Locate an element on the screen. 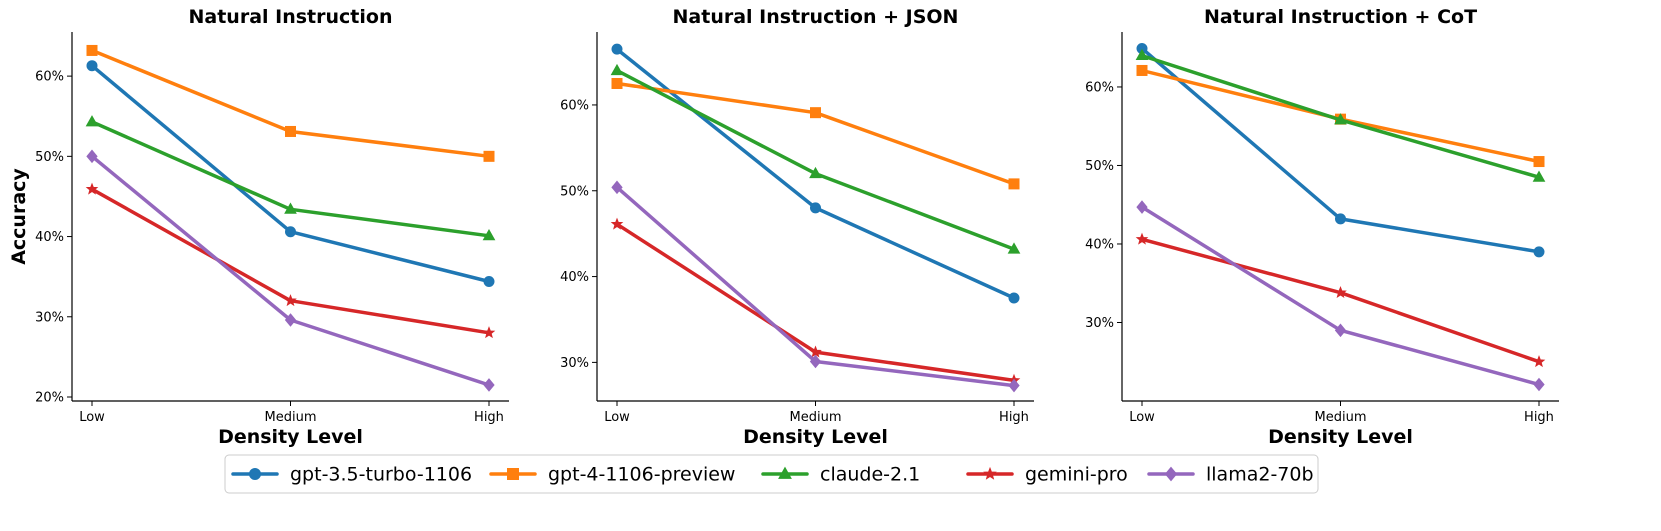  legend-label: gemini-pro is located at coordinates (1076, 475).